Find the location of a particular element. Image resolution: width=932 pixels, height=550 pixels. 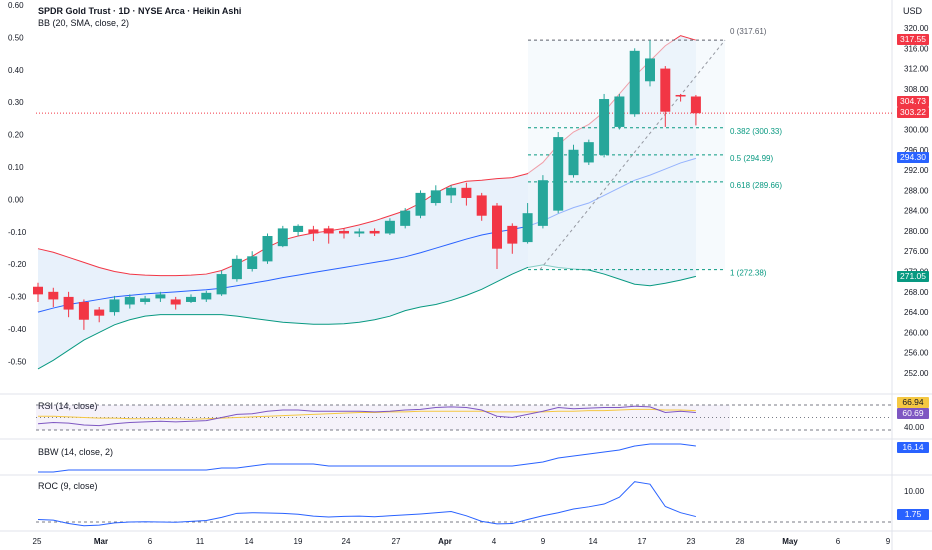

rsi-legend: RSI (14, close) is located at coordinates (68, 406).